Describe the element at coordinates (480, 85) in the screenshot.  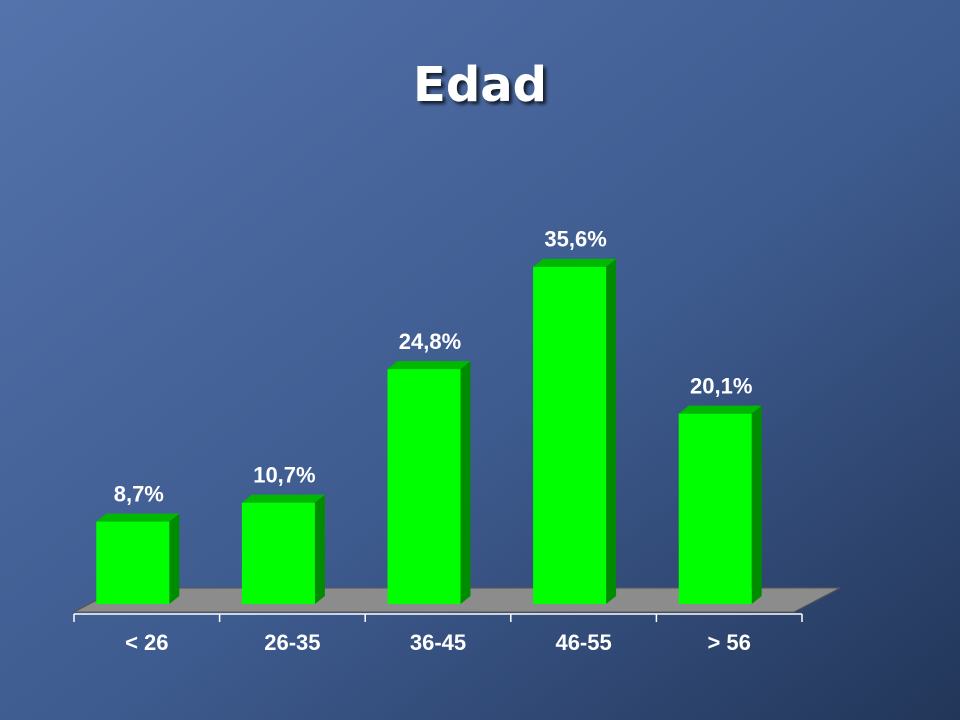
I see `chart-title: Edad` at that location.